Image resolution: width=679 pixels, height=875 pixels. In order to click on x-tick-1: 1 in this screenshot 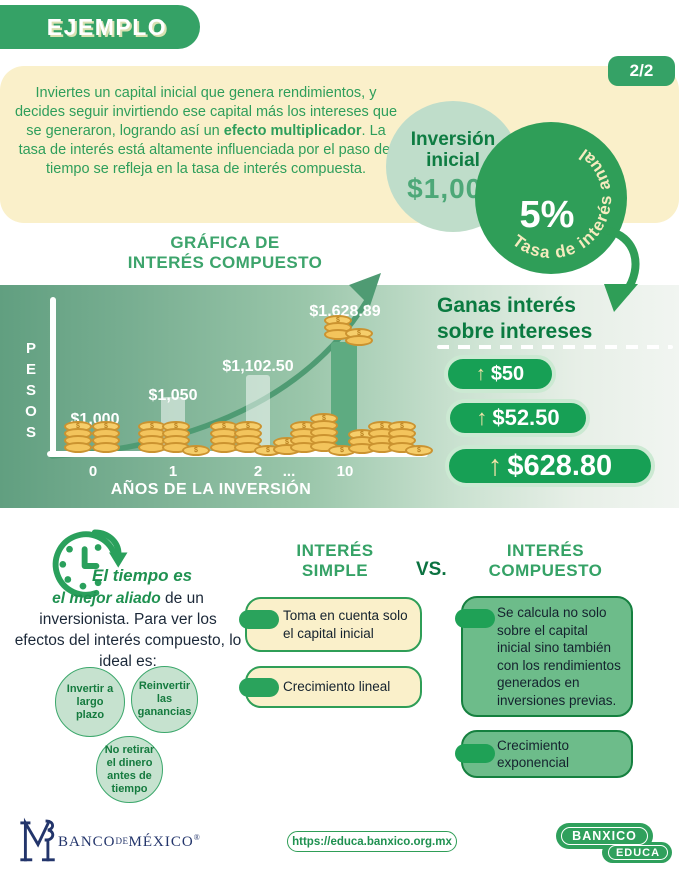, I will do `click(173, 471)`.